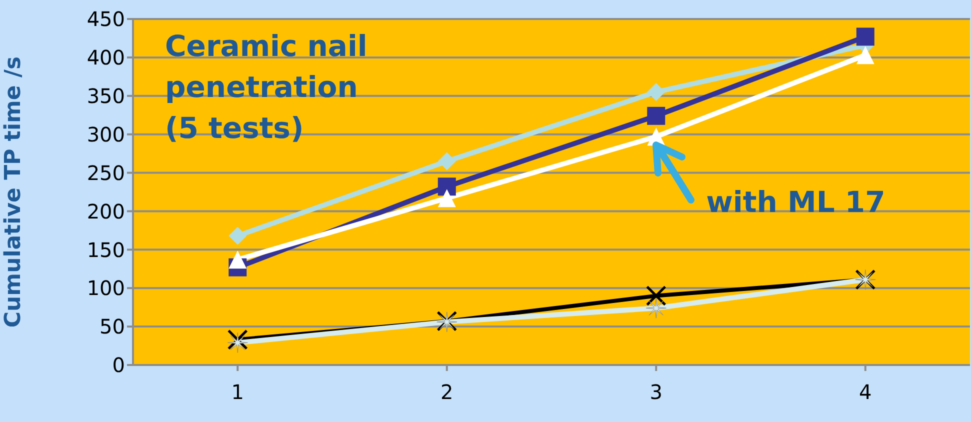 This screenshot has width=971, height=422. Describe the element at coordinates (105, 58) in the screenshot. I see `y-tick-label: 400` at that location.